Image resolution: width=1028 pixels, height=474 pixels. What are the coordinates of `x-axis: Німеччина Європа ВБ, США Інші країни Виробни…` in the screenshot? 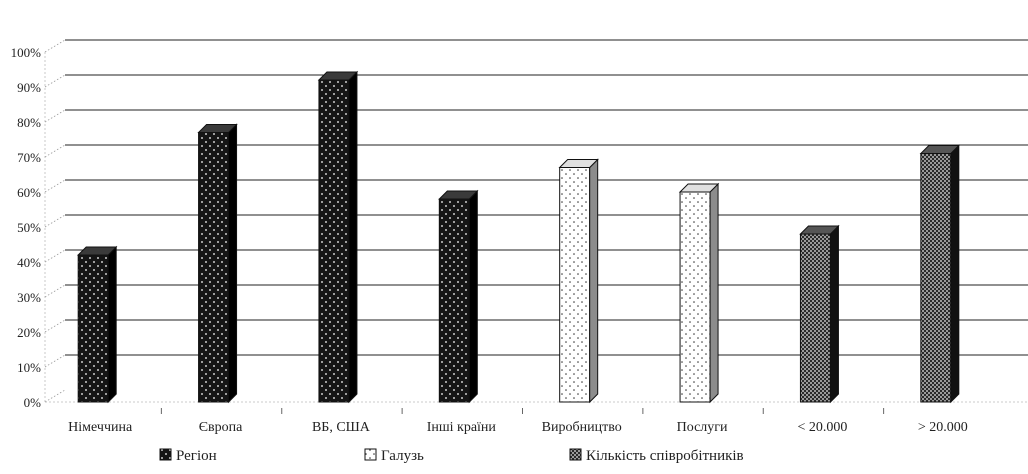 It's located at (518, 421).